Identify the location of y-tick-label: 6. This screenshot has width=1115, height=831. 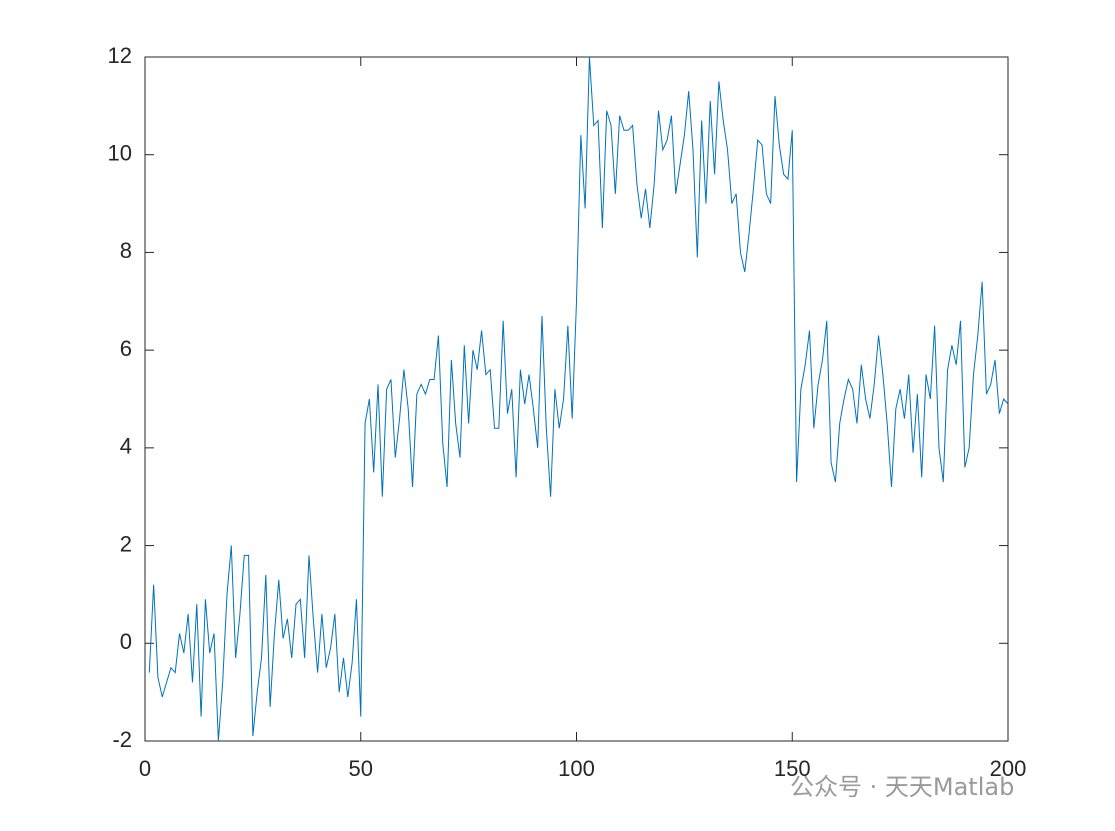
(126, 348).